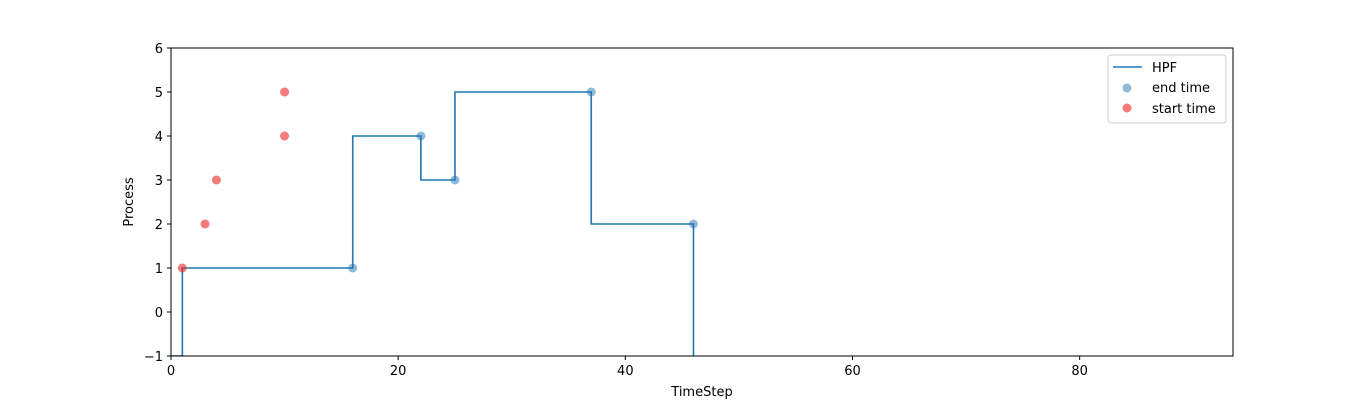  I want to click on y-tick-label: −1, so click(153, 357).